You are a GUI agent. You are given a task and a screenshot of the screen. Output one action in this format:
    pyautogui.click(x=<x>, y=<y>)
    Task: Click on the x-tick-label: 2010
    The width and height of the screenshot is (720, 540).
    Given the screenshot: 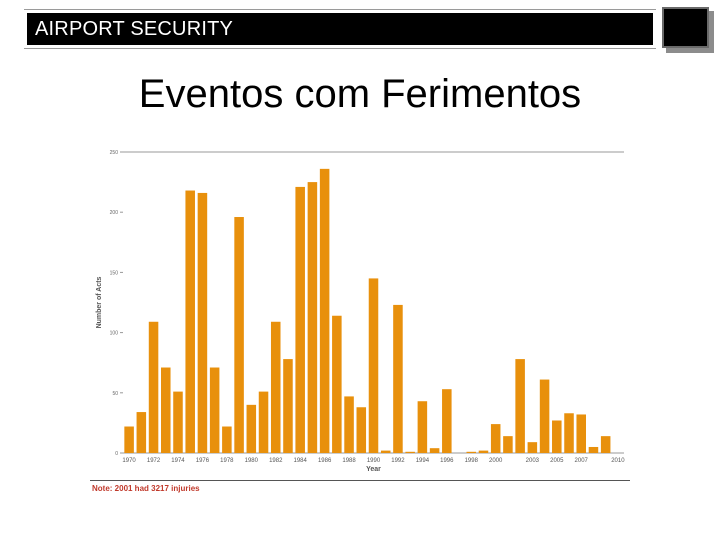 What is the action you would take?
    pyautogui.click(x=618, y=461)
    